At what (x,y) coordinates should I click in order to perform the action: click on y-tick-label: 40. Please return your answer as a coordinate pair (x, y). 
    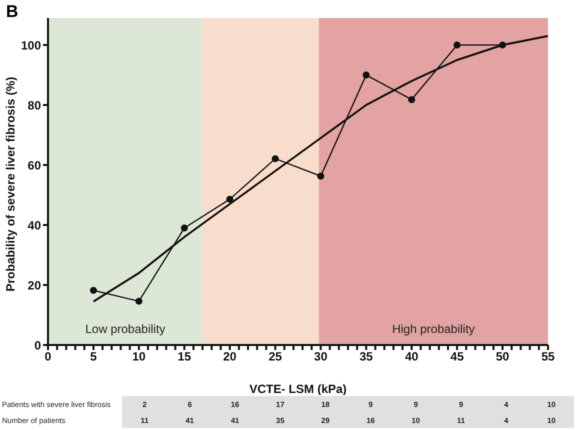
    Looking at the image, I should click on (35, 225).